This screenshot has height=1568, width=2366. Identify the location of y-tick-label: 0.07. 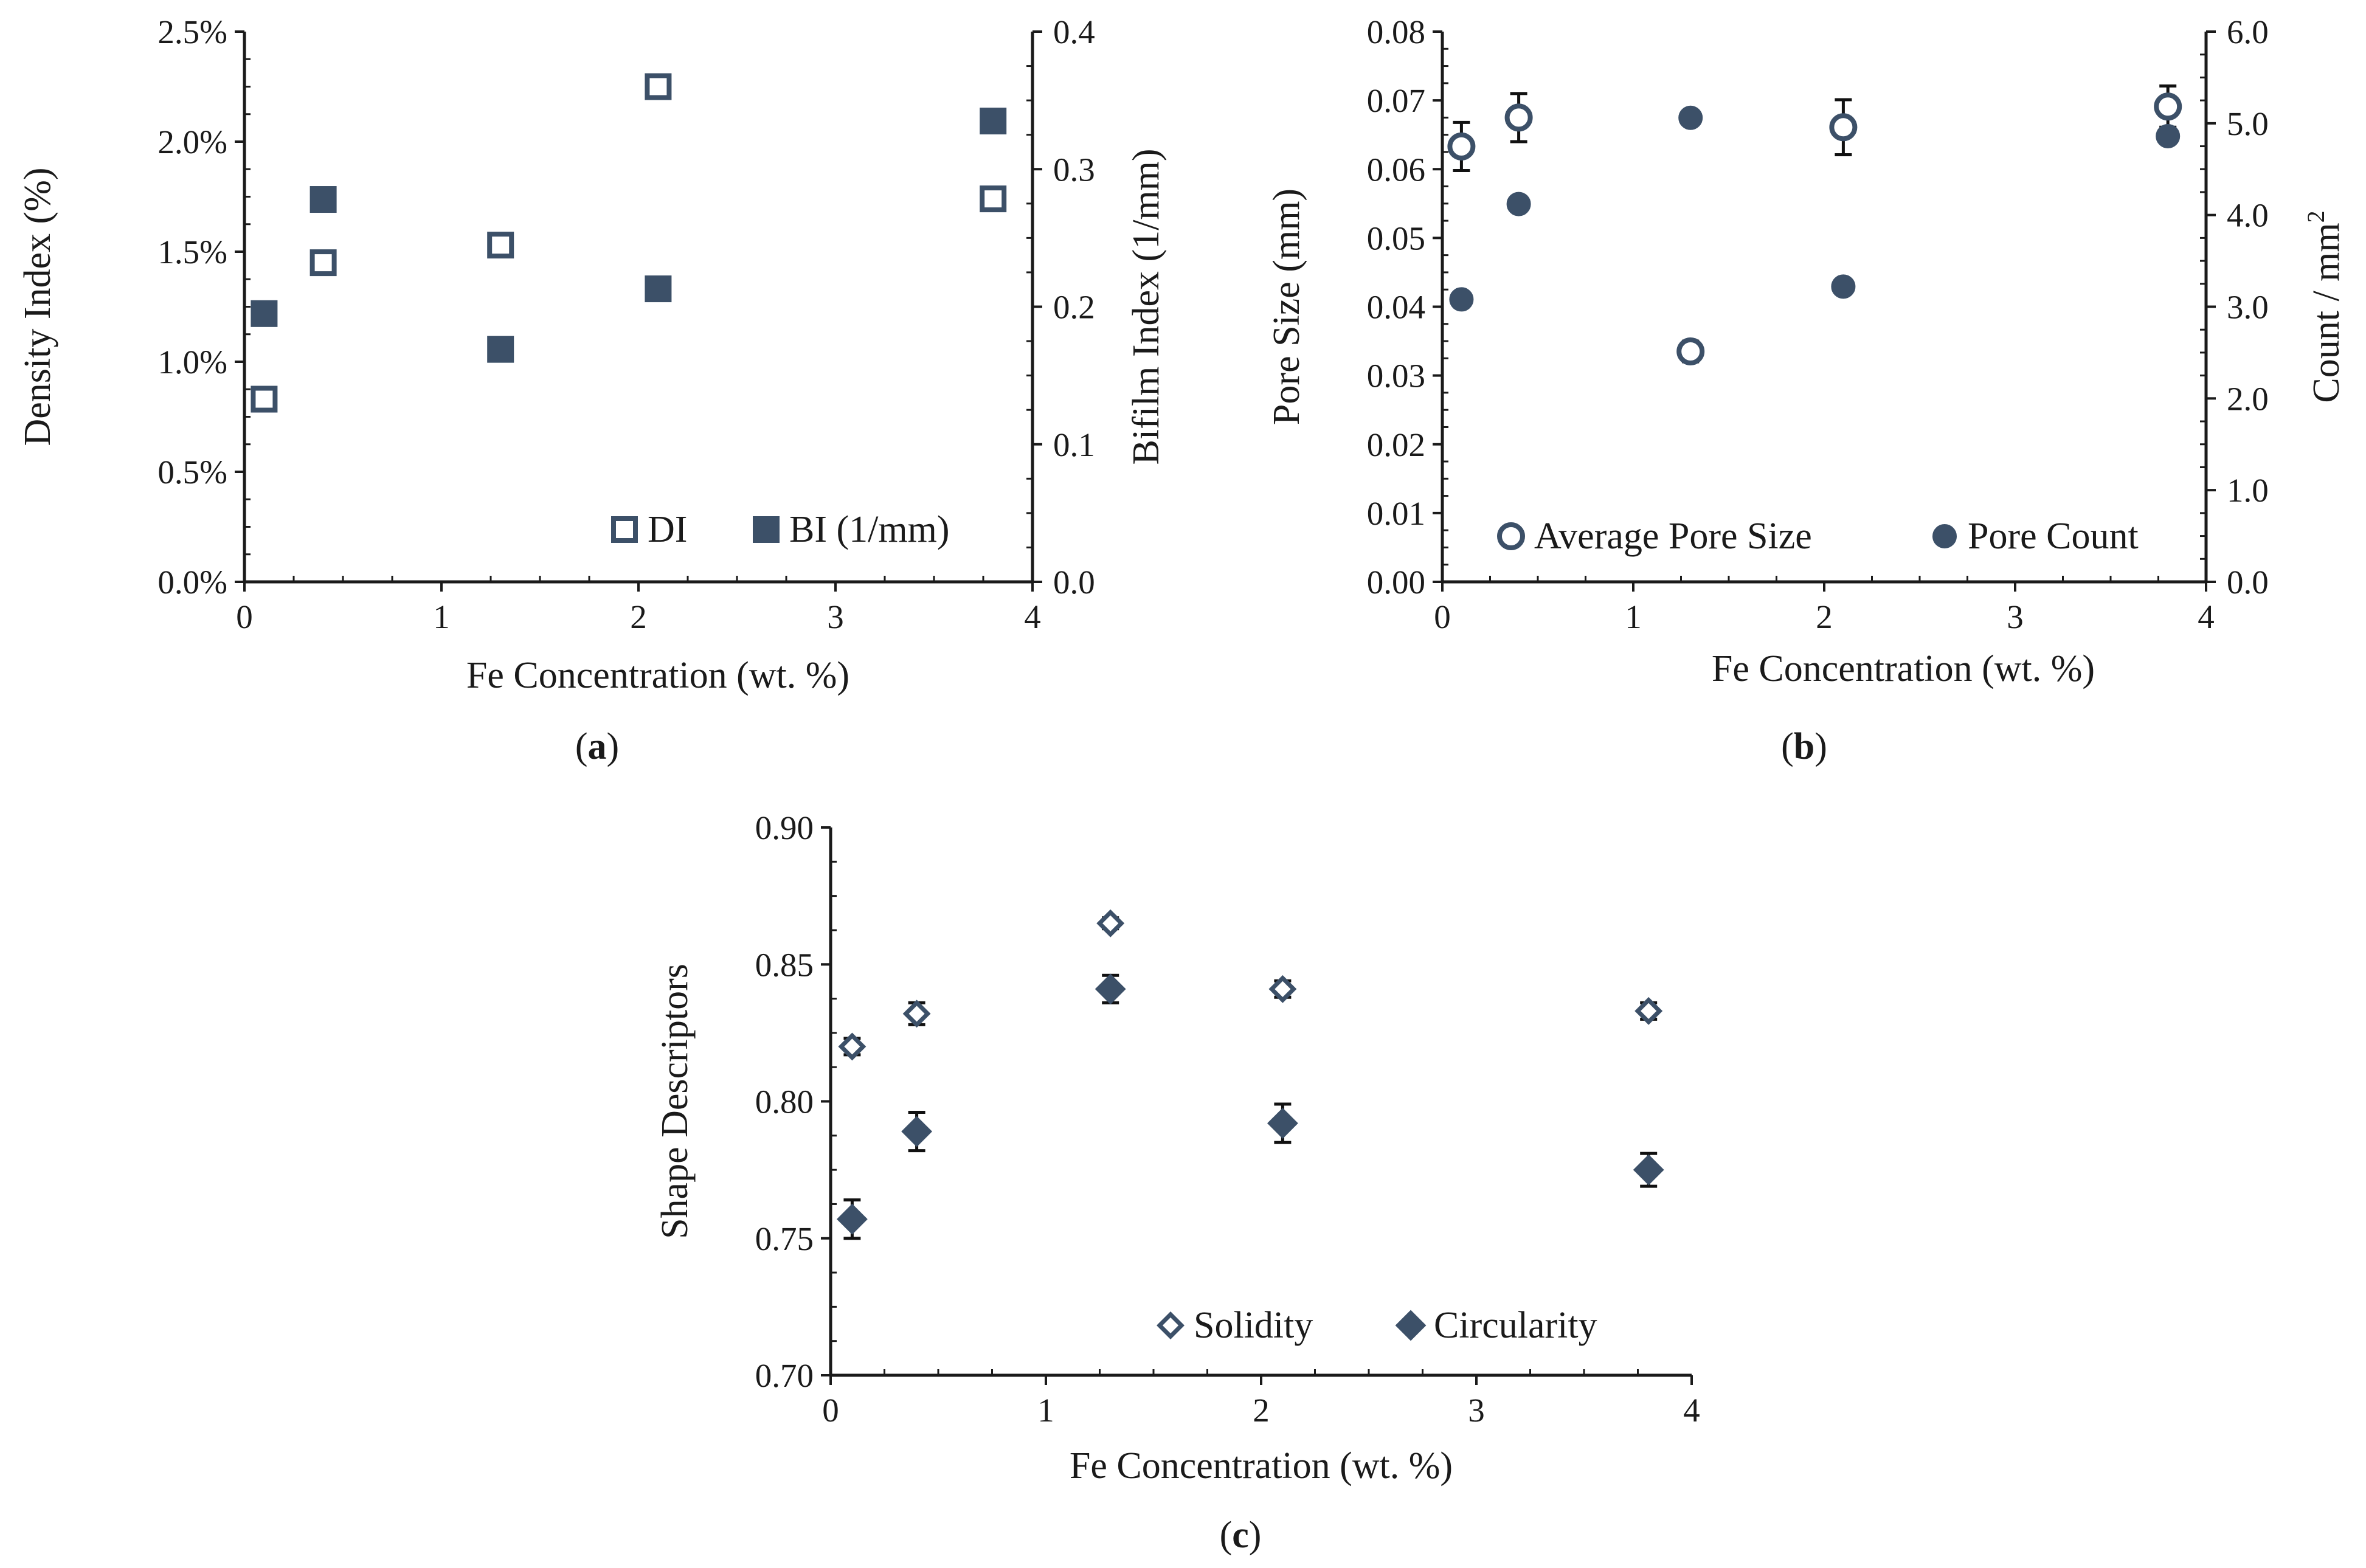
(1396, 100).